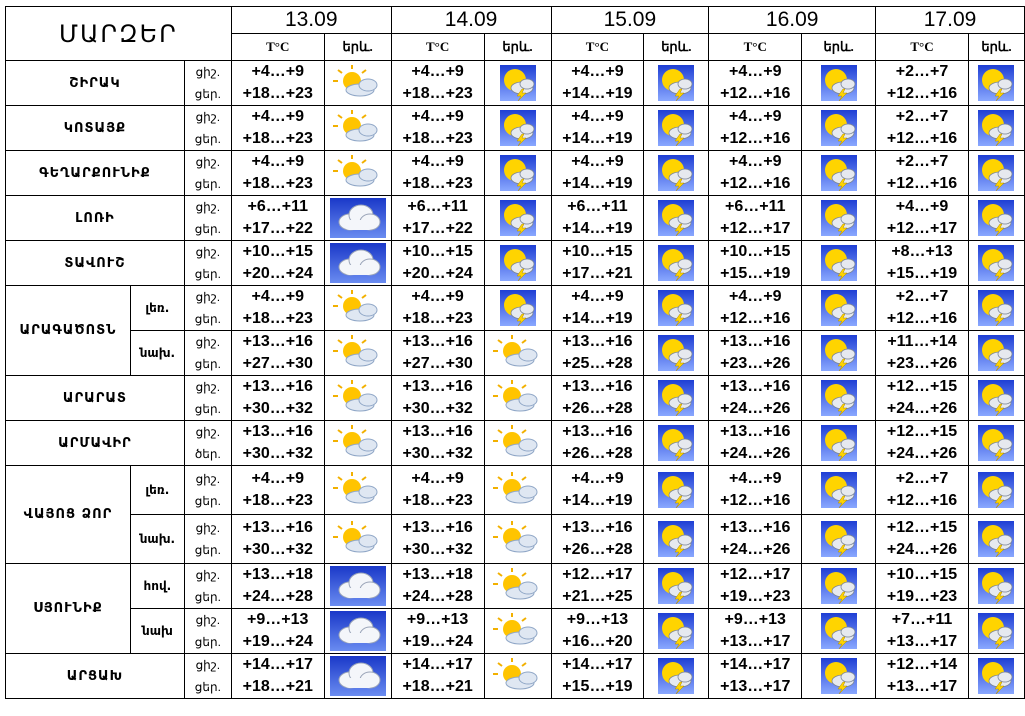  I want to click on day-temp: +27…+30, so click(437, 363).